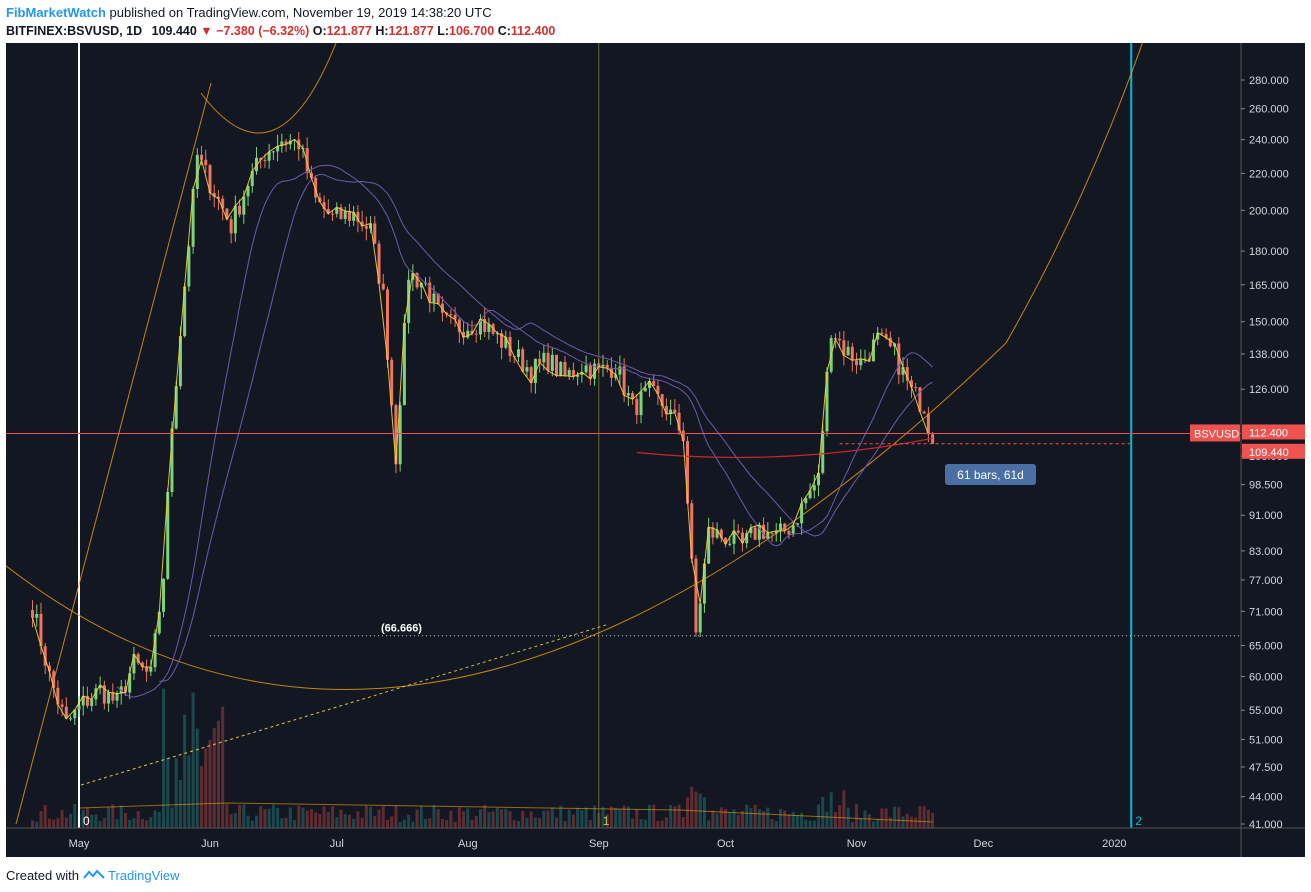  I want to click on footer: Created with TradingView, so click(93, 875).